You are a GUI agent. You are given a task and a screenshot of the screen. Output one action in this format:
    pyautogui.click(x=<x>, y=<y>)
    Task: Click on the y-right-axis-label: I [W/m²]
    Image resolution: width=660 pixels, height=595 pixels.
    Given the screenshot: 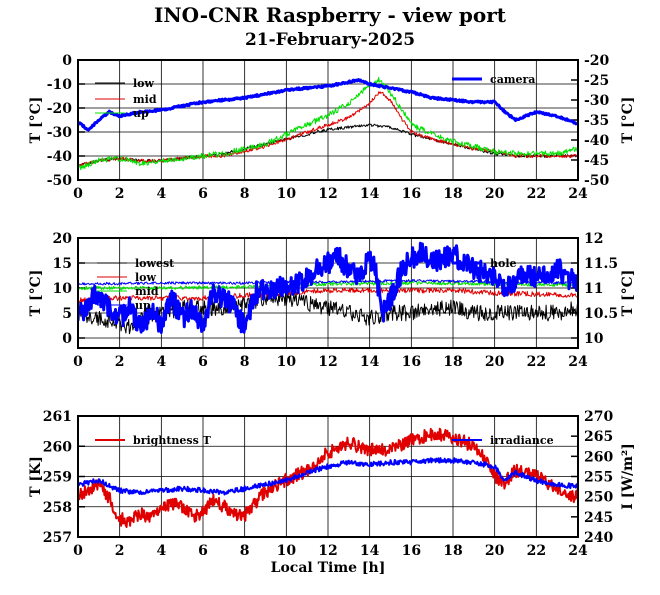 What is the action you would take?
    pyautogui.click(x=628, y=476)
    